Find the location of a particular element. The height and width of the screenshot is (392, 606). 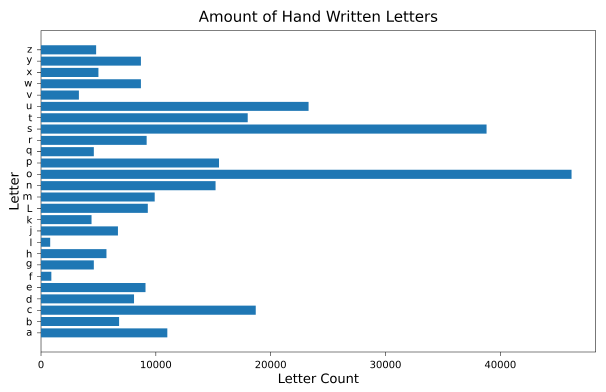

x-tick-label: 40000 is located at coordinates (500, 364).